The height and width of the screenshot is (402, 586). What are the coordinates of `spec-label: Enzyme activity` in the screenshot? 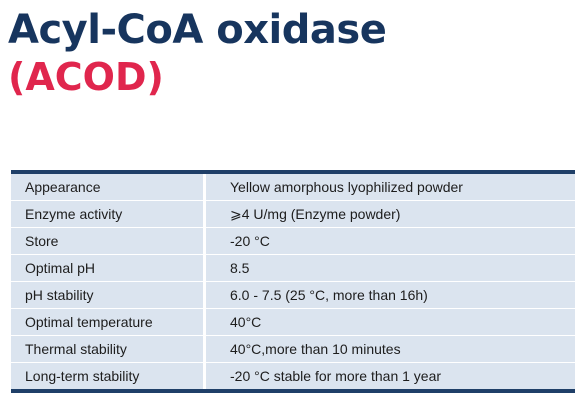 It's located at (108, 214).